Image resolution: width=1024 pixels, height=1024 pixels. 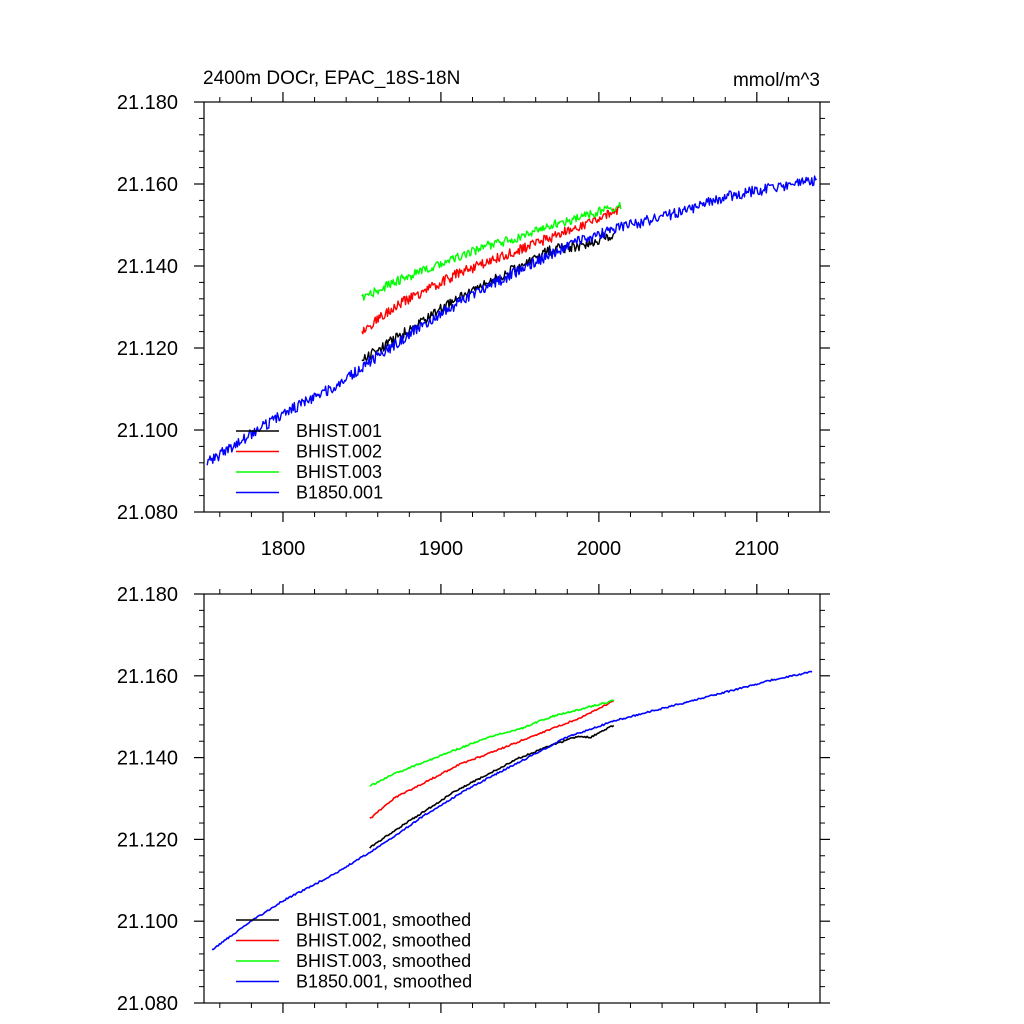 What do you see at coordinates (283, 549) in the screenshot?
I see `x-tick-label: 1800` at bounding box center [283, 549].